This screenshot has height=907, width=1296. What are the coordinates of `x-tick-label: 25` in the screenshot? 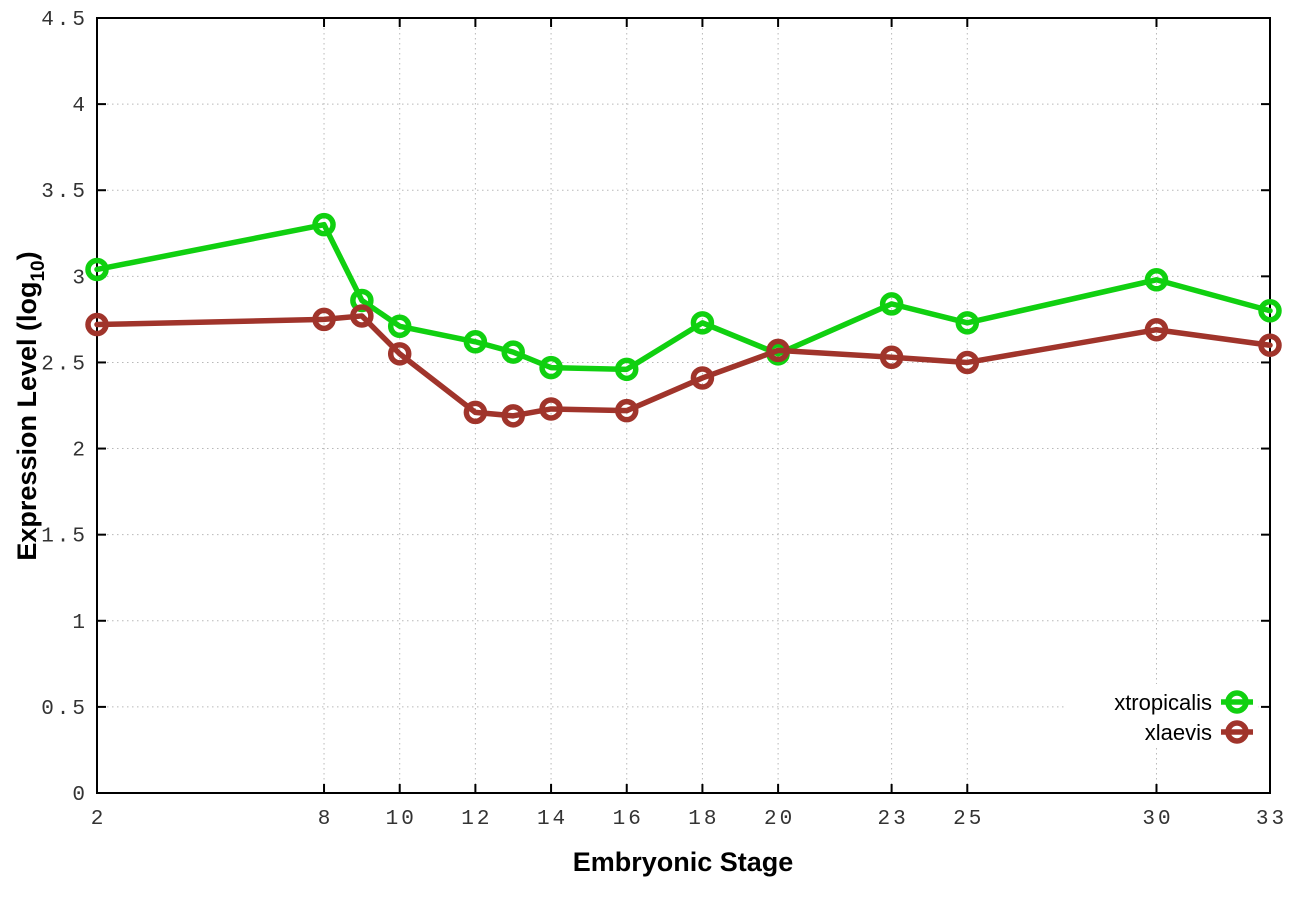 It's located at (968, 819).